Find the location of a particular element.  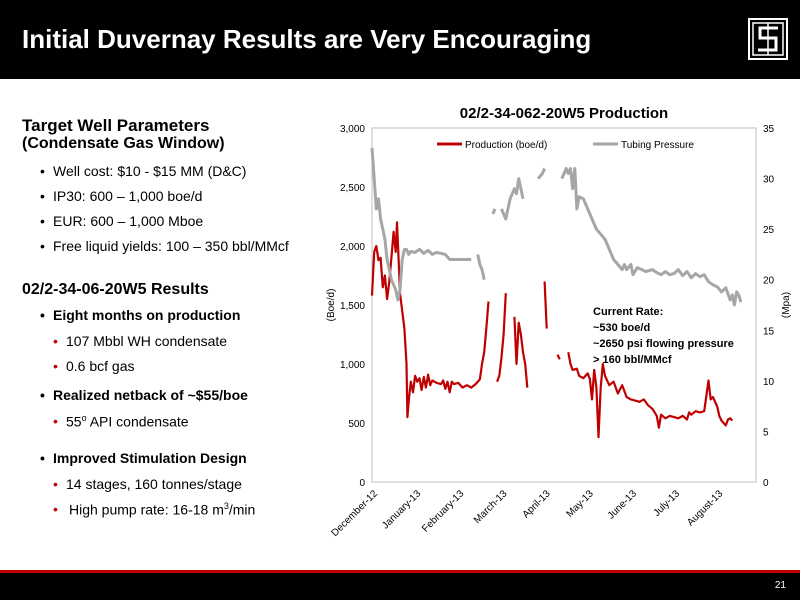

y-left-tick-label: 0 is located at coordinates (362, 483).